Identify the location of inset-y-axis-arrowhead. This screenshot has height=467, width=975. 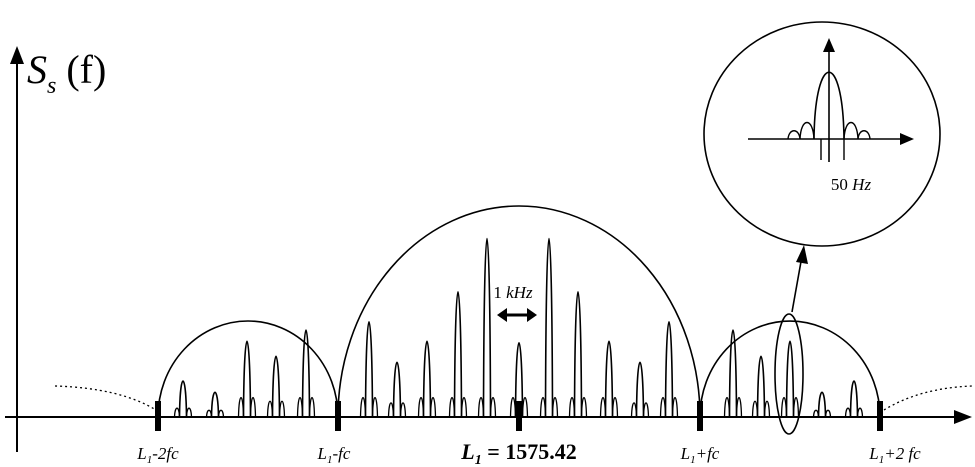
(829, 45).